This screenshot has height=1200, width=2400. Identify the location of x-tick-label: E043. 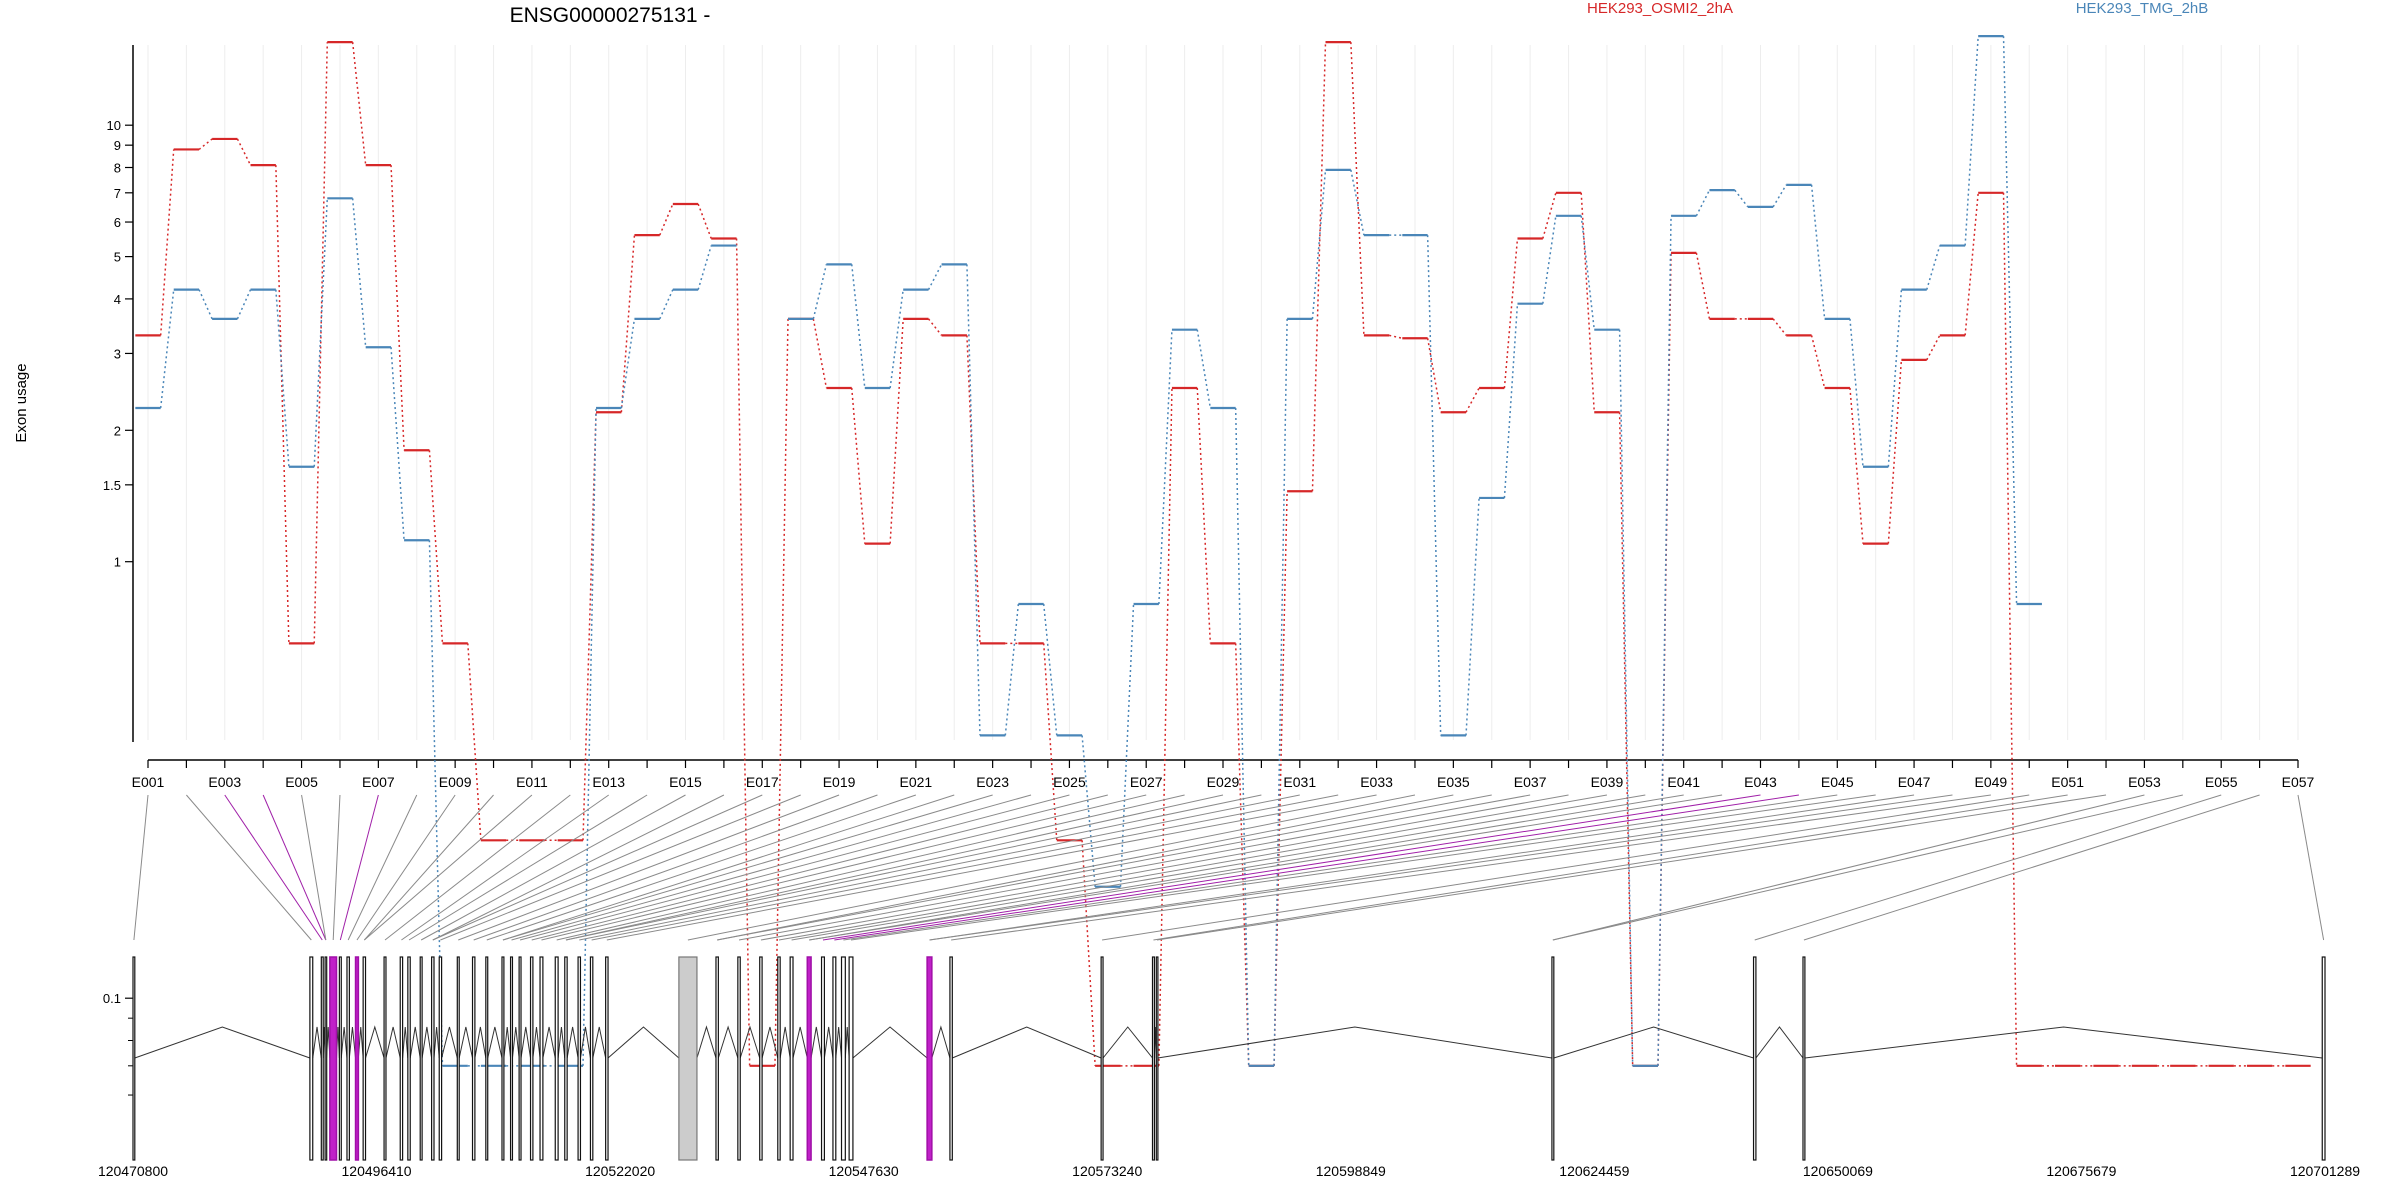
(1760, 782).